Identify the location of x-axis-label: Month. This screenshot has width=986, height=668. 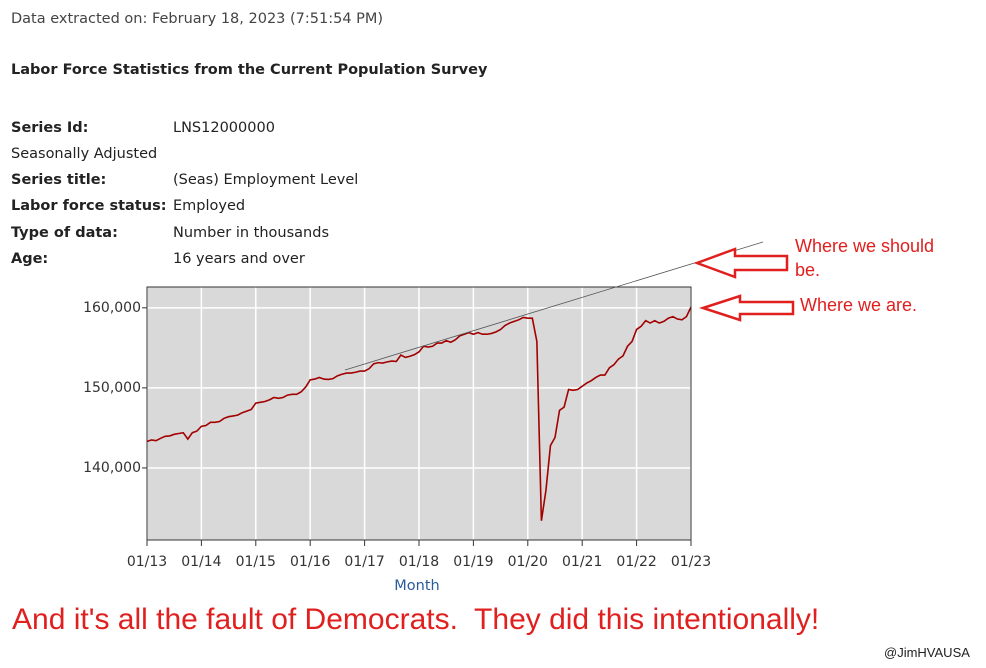
(416, 586).